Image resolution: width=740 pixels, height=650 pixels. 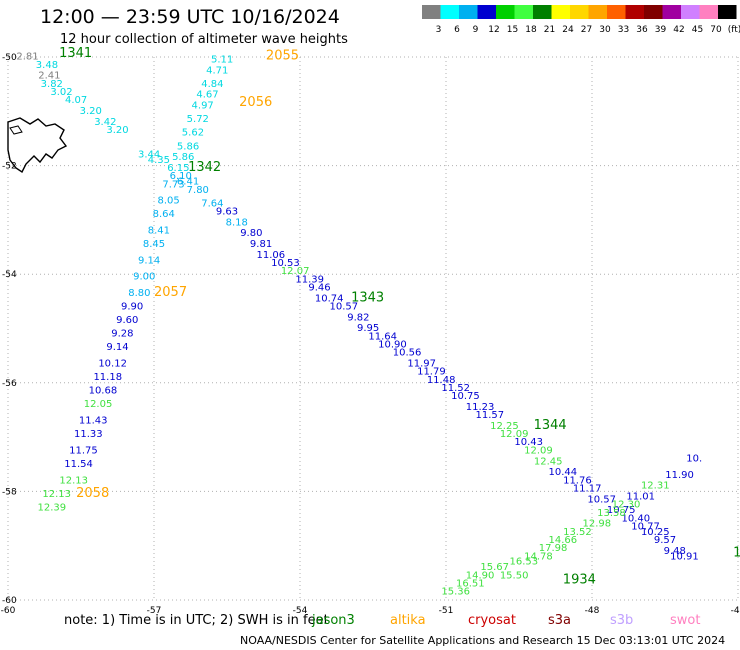 I want to click on legend-altika: altika, so click(x=408, y=620).